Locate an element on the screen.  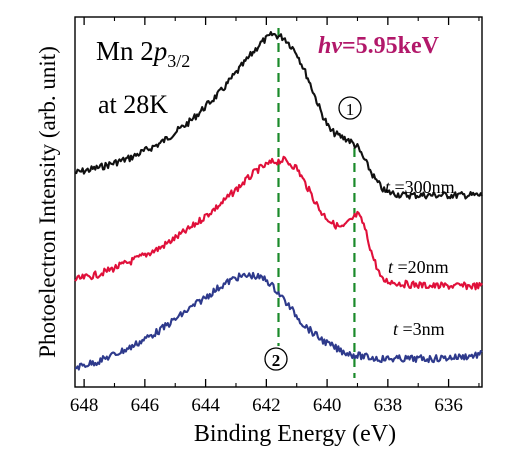
marker-2-label: 2 is located at coordinates (276, 360).